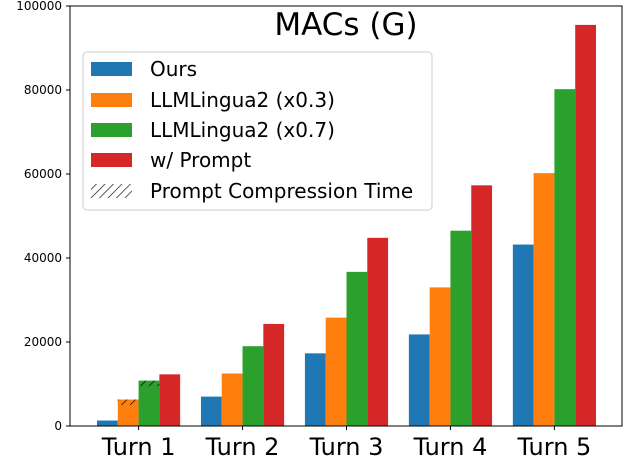  I want to click on x-tick-label-turn-4: Turn 4, so click(450, 447).